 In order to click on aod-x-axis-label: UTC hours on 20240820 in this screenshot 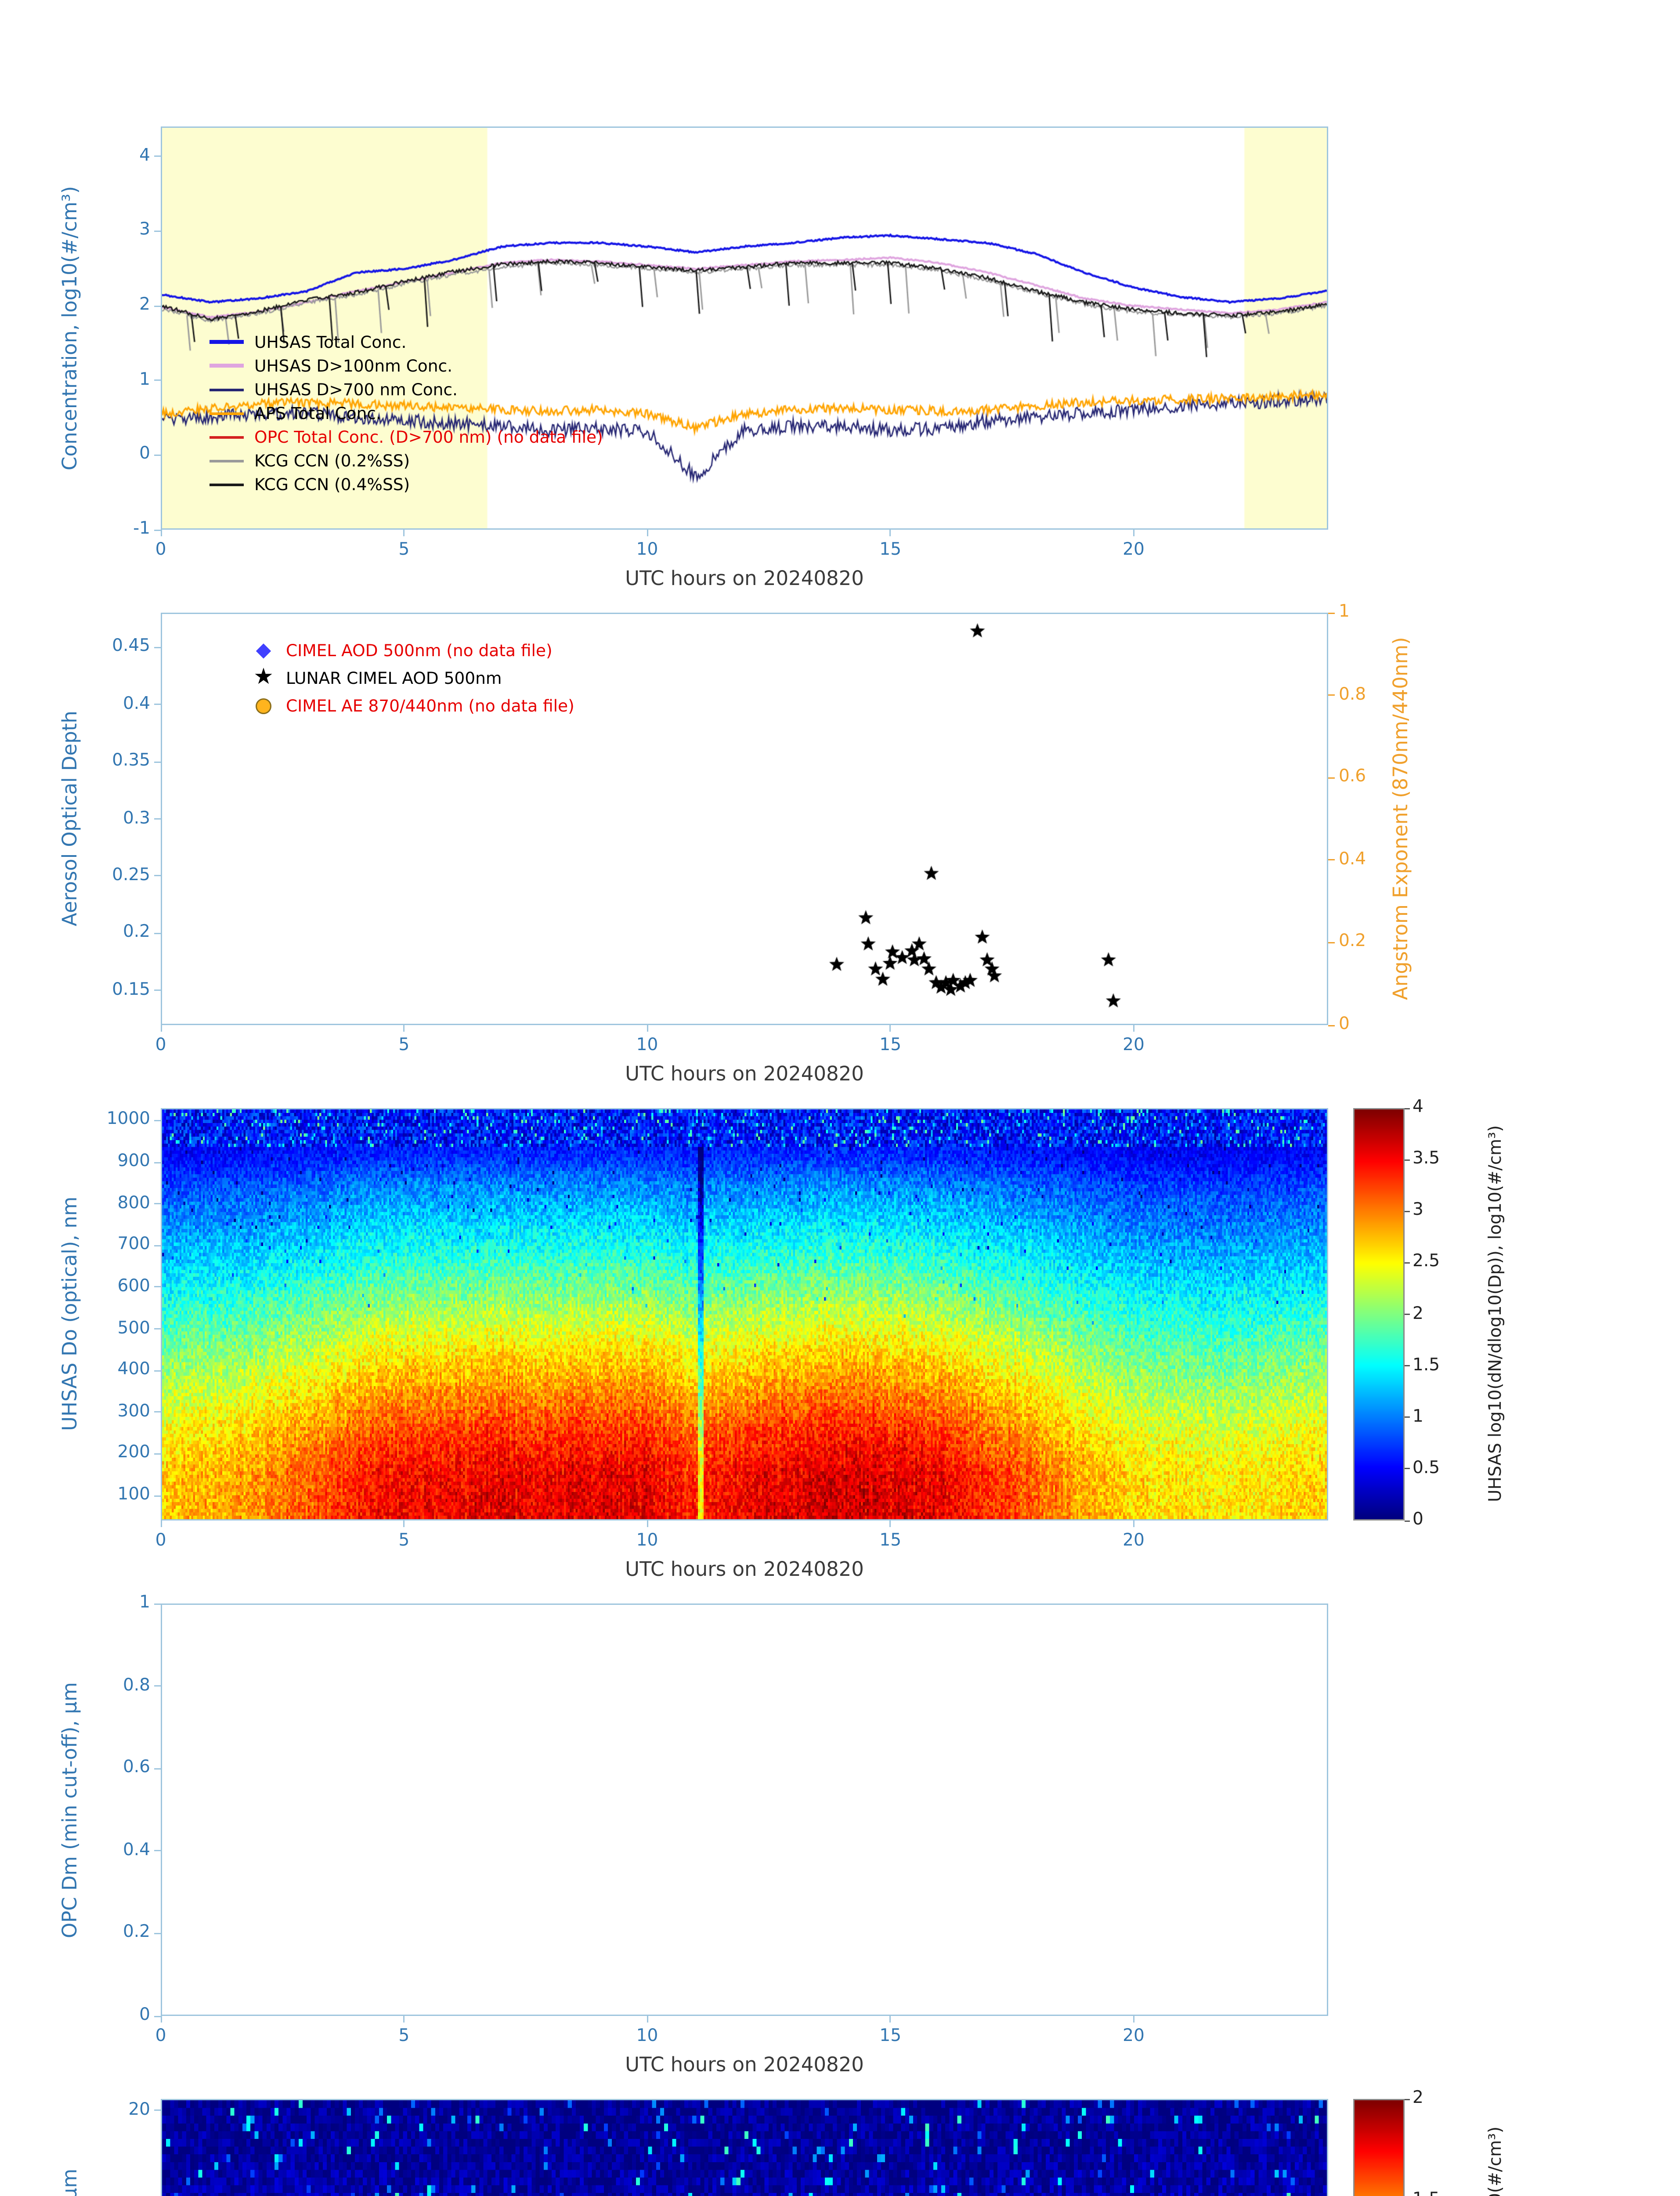, I will do `click(745, 1074)`.